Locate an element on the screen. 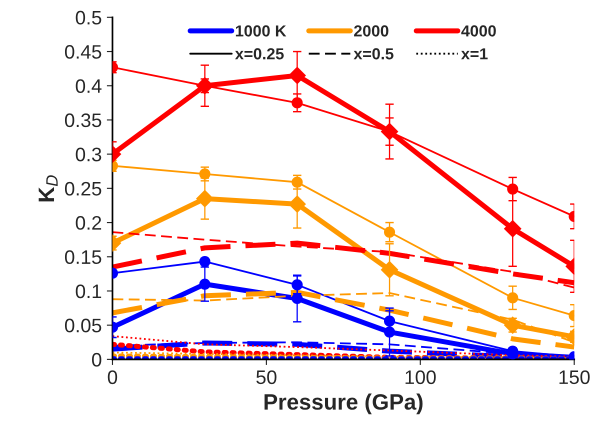 The height and width of the screenshot is (433, 592). y-tick-label: 0.35 is located at coordinates (83, 120).